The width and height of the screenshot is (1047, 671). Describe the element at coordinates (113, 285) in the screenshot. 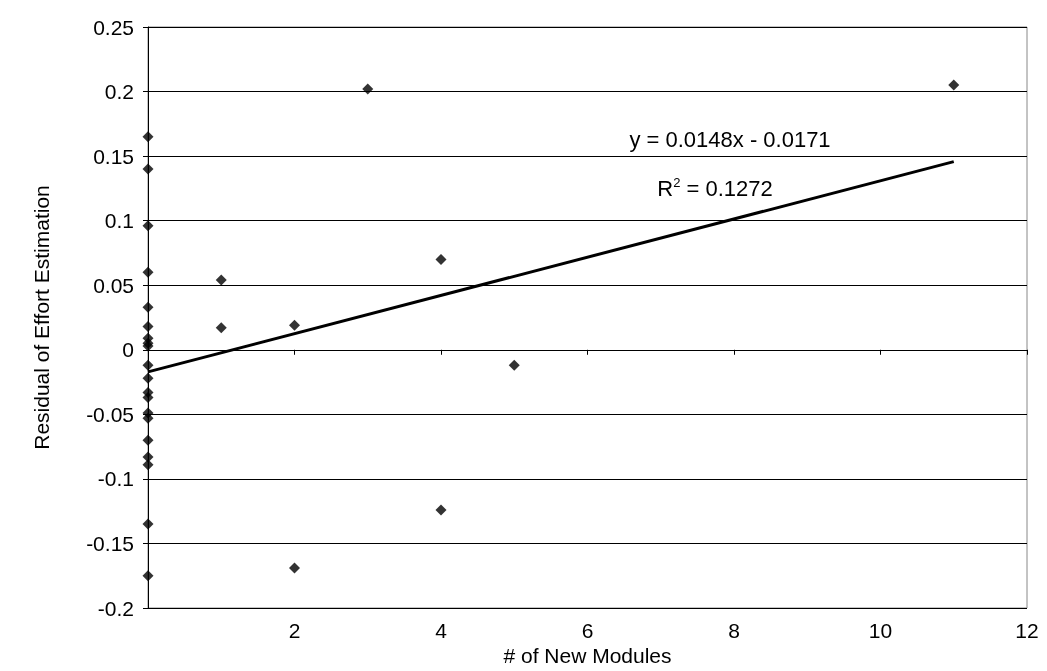

I see `y-tick-label: 0.05` at that location.